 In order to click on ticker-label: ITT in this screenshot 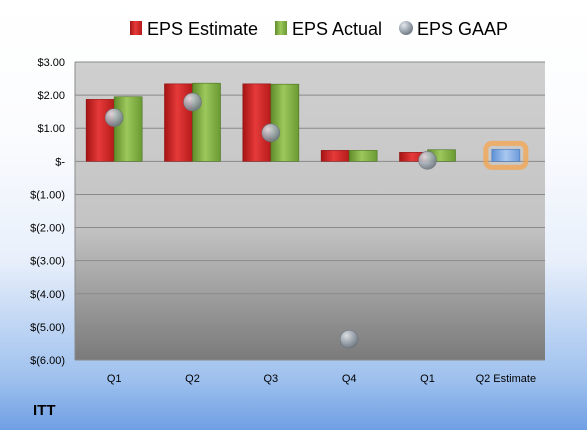, I will do `click(44, 410)`.